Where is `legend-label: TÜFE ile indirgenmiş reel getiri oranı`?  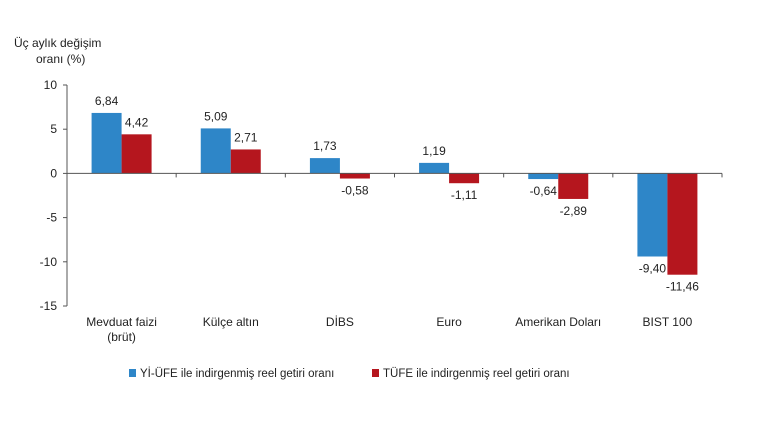
legend-label: TÜFE ile indirgenmiş reel getiri oranı is located at coordinates (476, 374).